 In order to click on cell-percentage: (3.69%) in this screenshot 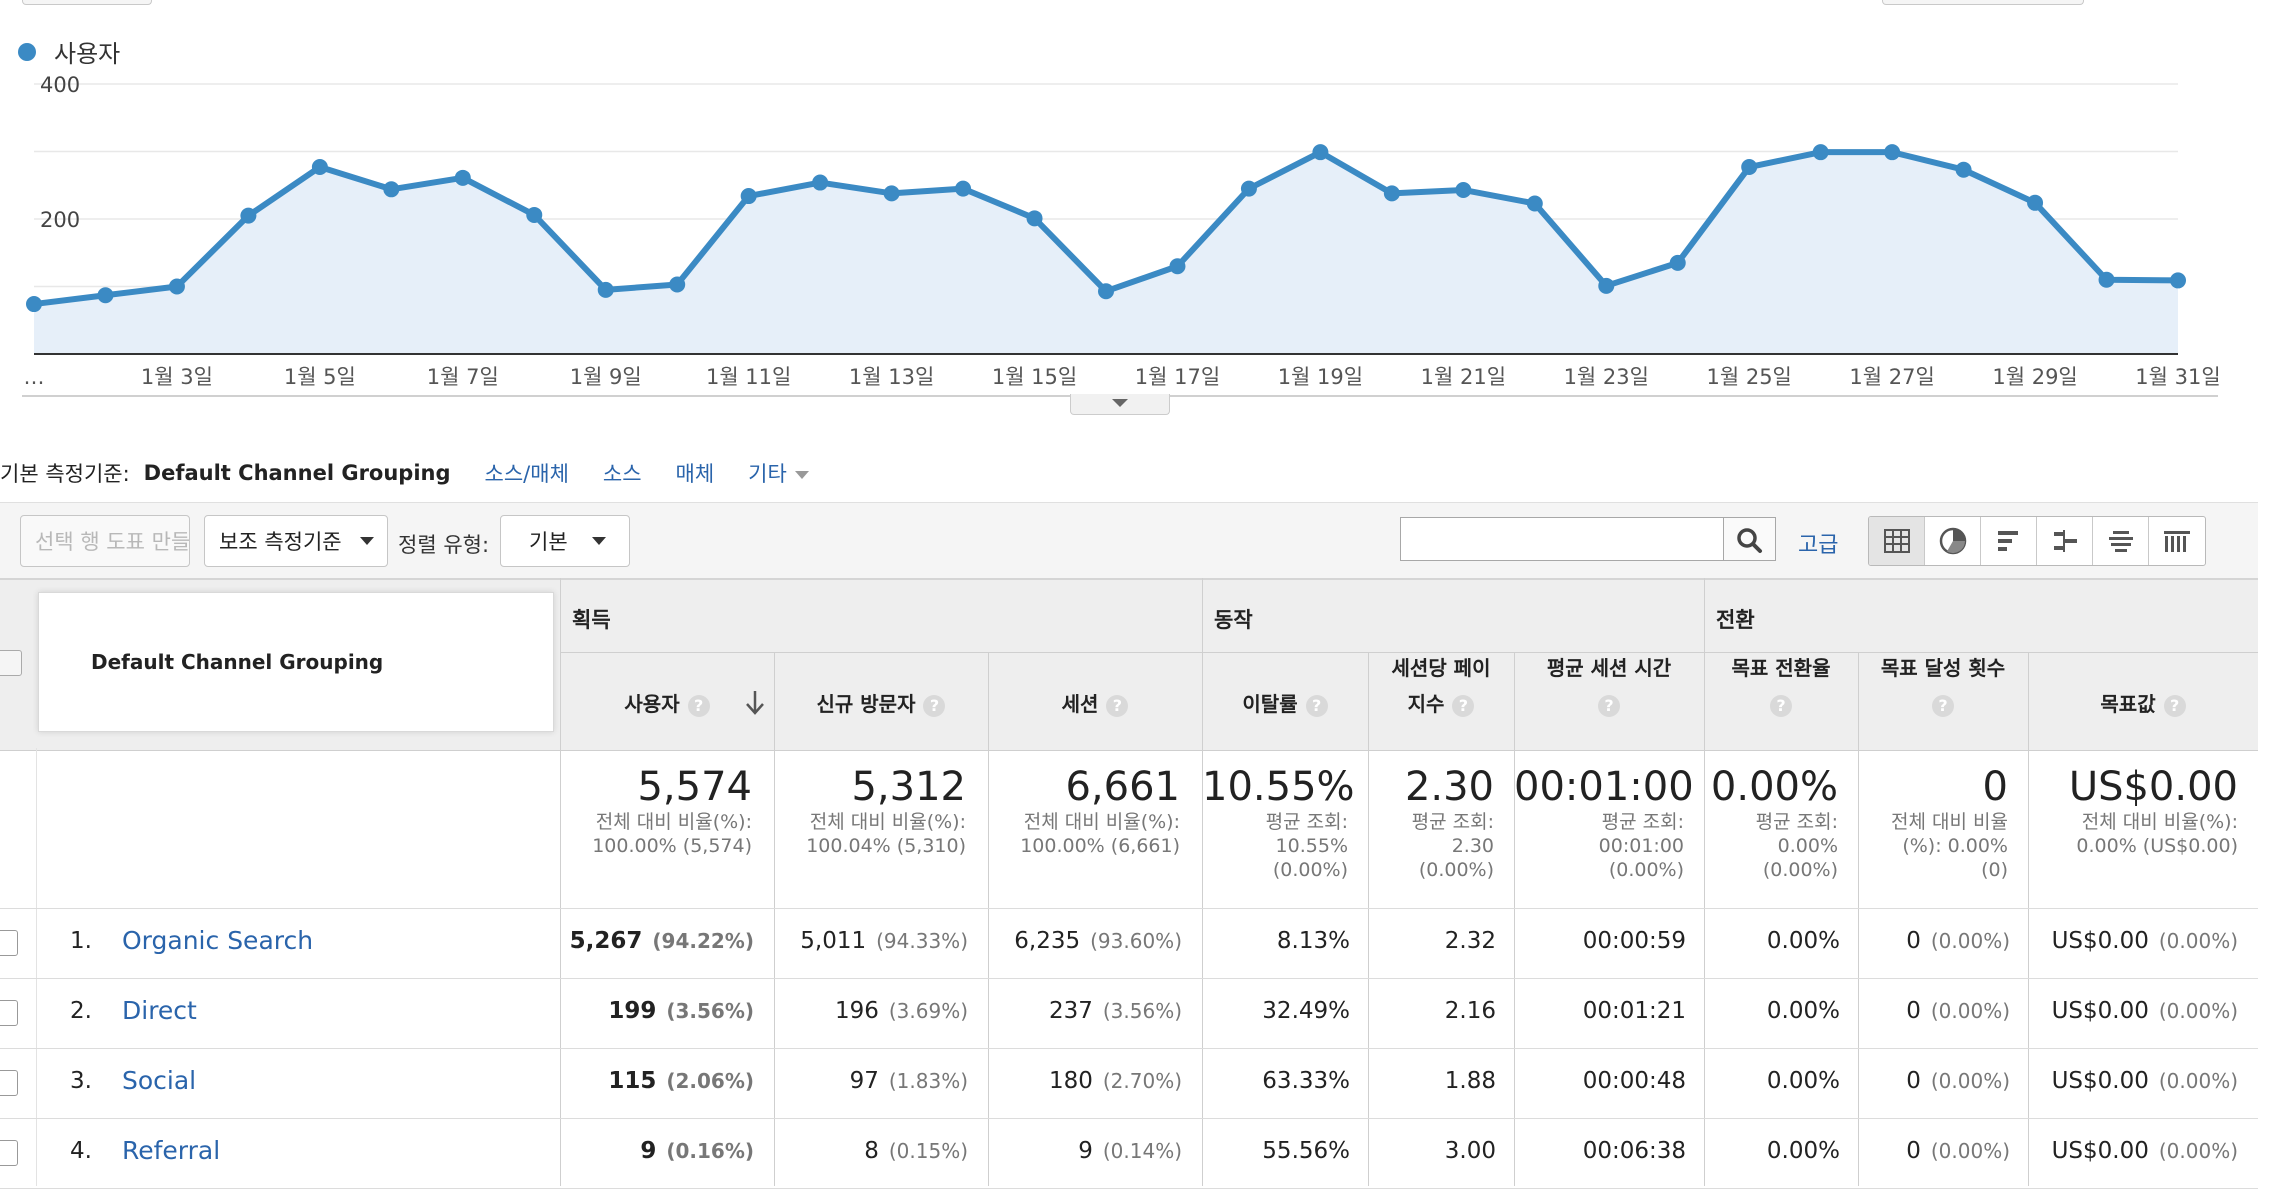, I will do `click(928, 1011)`.